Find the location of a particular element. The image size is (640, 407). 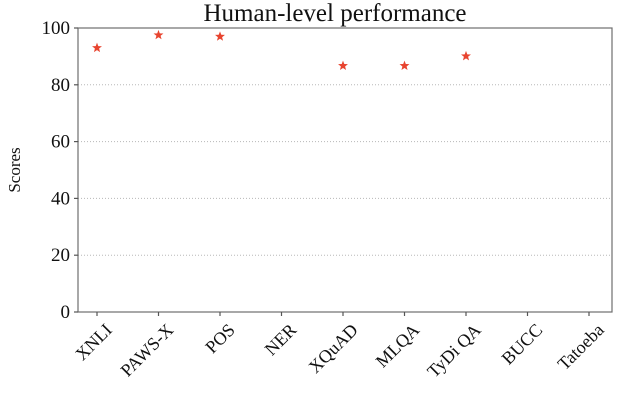

y-tick-label-100: 100 is located at coordinates (56, 28).